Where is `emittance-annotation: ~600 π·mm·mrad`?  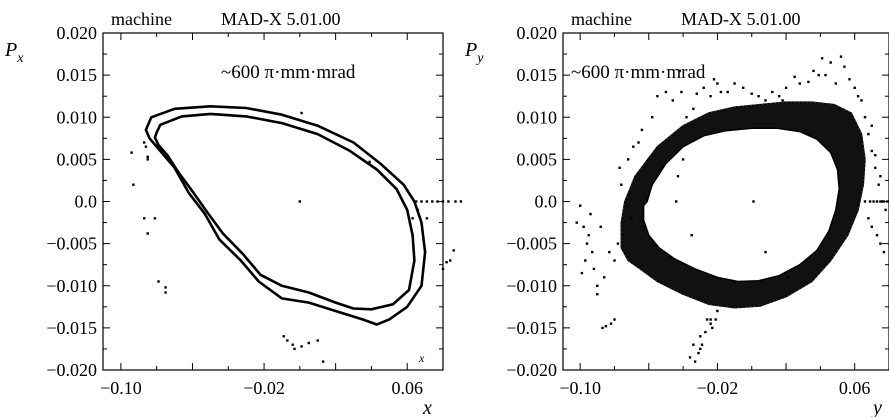 emittance-annotation: ~600 π·mm·mrad is located at coordinates (288, 72).